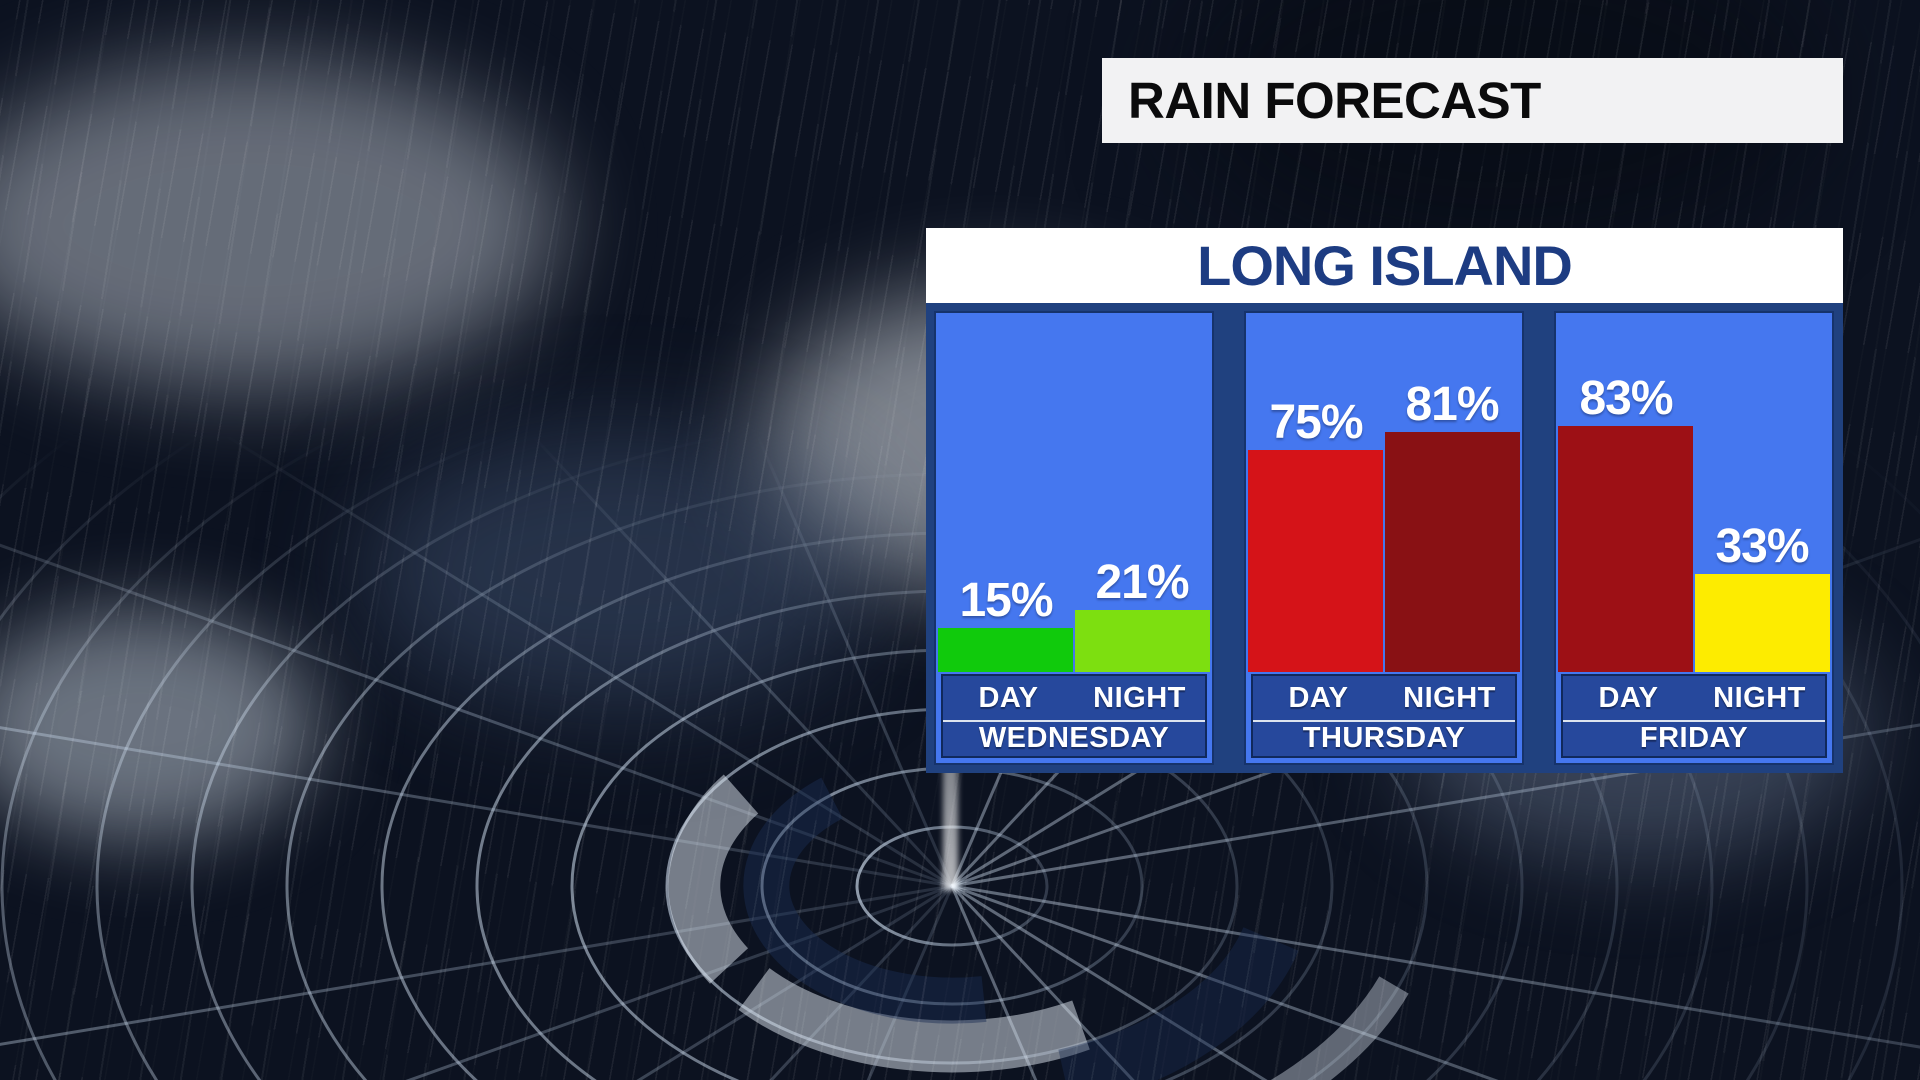 The width and height of the screenshot is (1920, 1080). What do you see at coordinates (160, 725) in the screenshot?
I see `cloud-highlight` at bounding box center [160, 725].